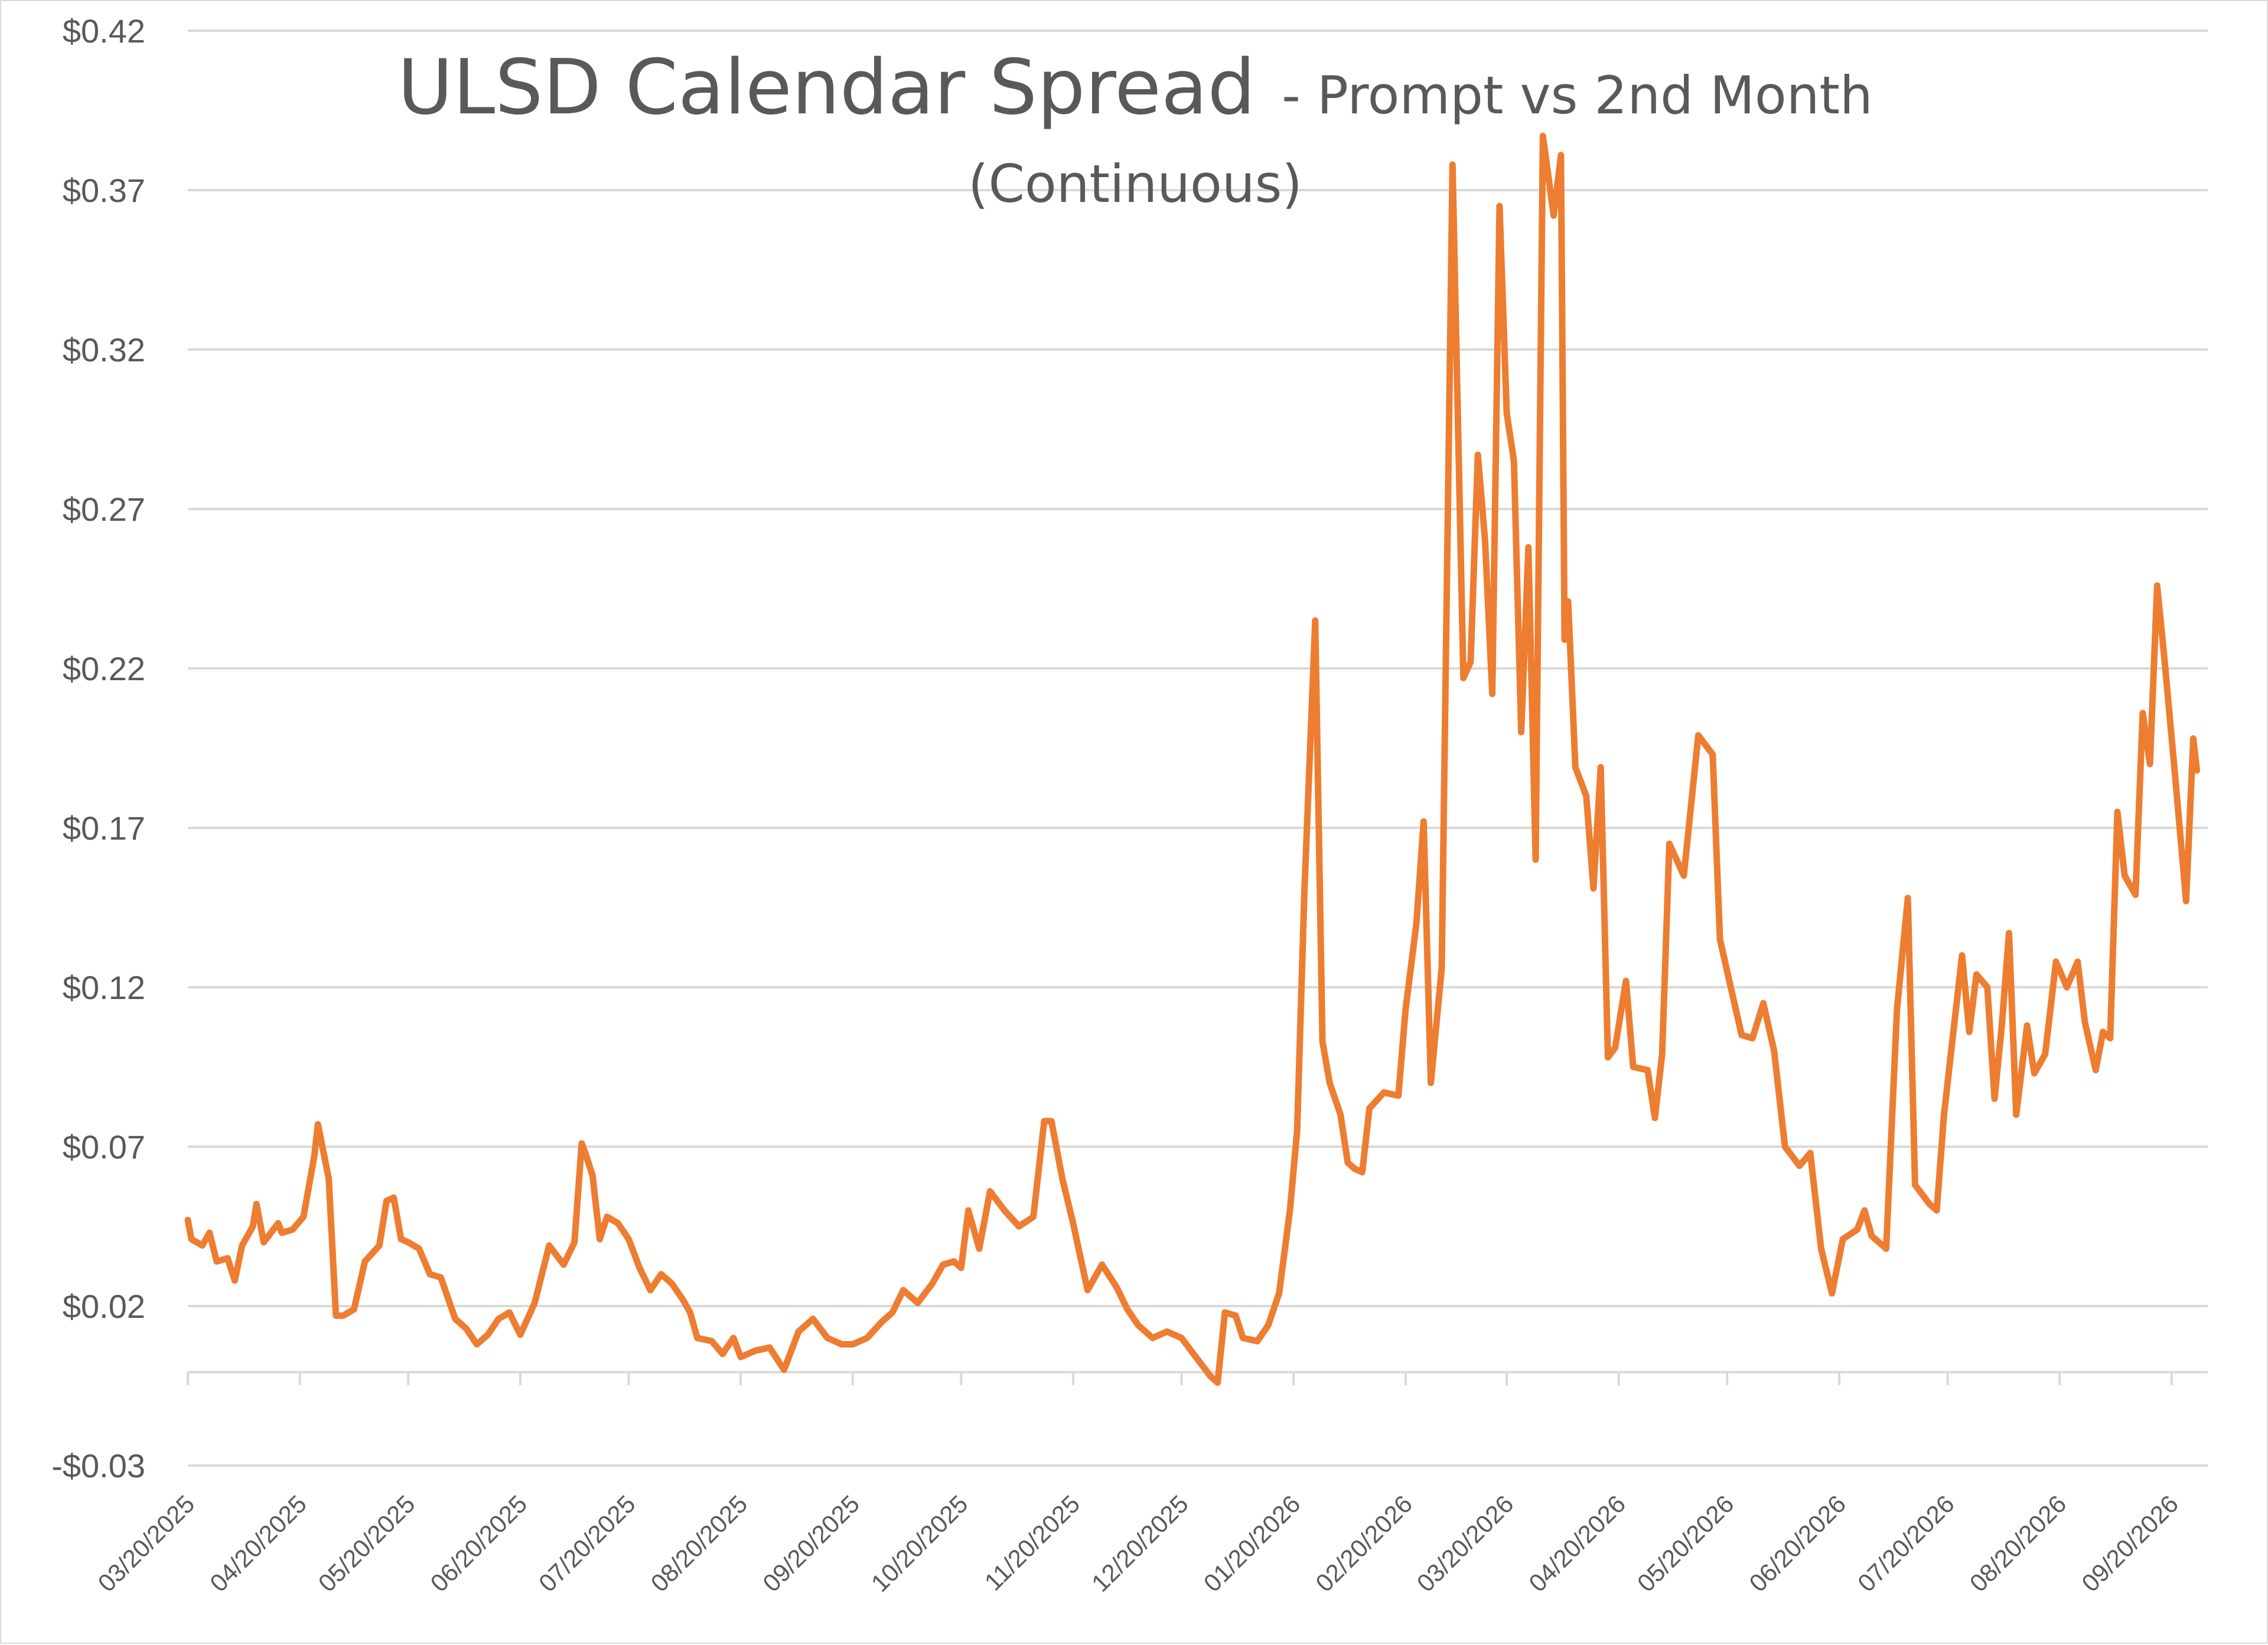  I want to click on x-tick-label: 09/20/2026, so click(2130, 1543).